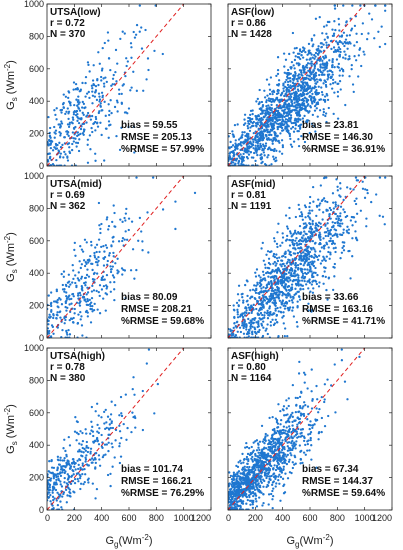  I want to click on one-to-one-line, so click(296, 85).